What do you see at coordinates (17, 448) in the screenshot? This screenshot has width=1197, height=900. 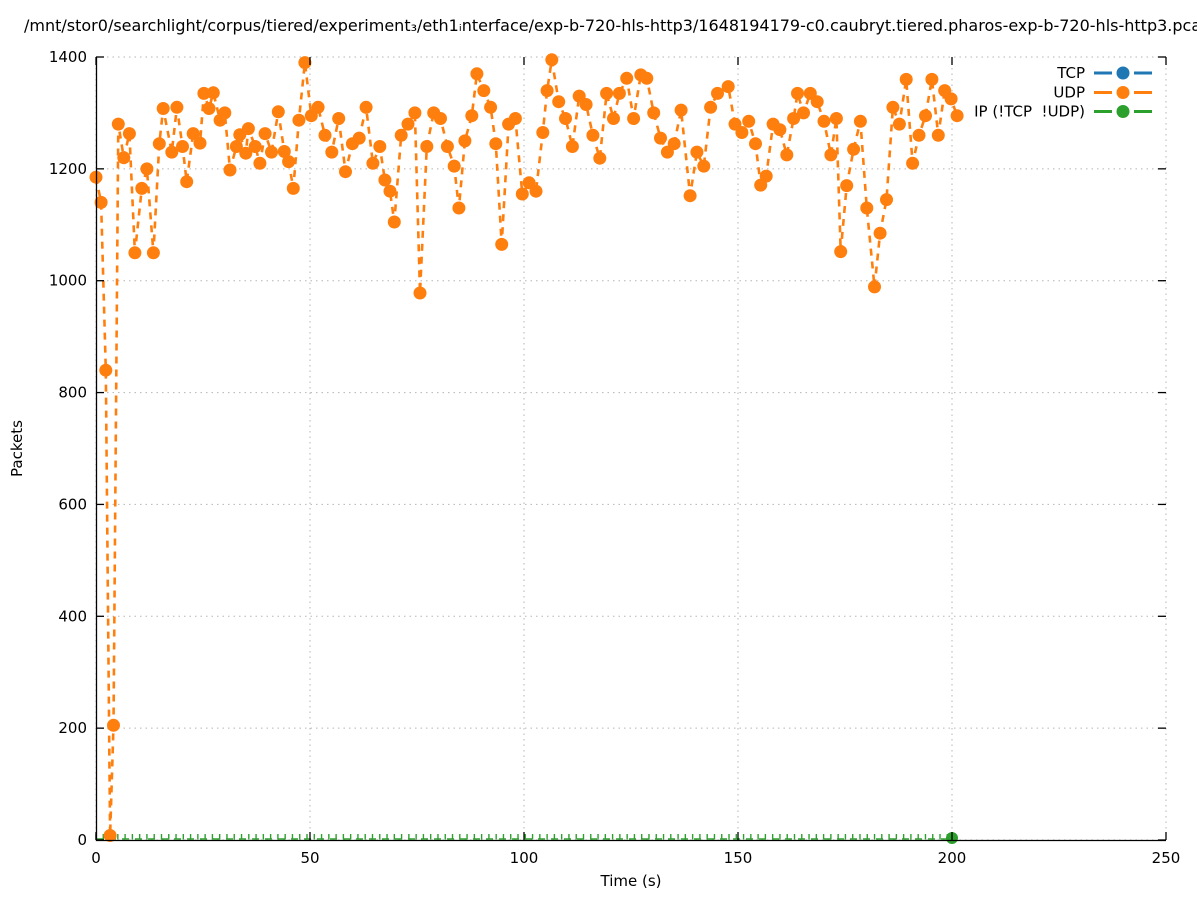 I see `y-axis-label: Packets` at bounding box center [17, 448].